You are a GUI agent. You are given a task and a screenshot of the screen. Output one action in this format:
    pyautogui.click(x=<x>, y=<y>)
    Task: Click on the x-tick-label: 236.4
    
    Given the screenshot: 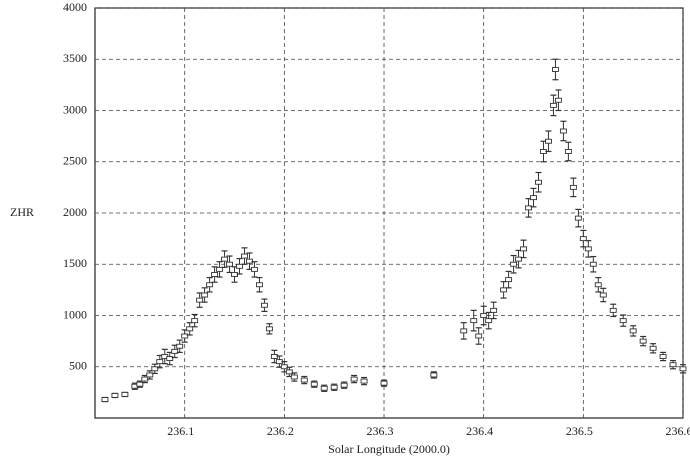 What is the action you would take?
    pyautogui.click(x=479, y=431)
    